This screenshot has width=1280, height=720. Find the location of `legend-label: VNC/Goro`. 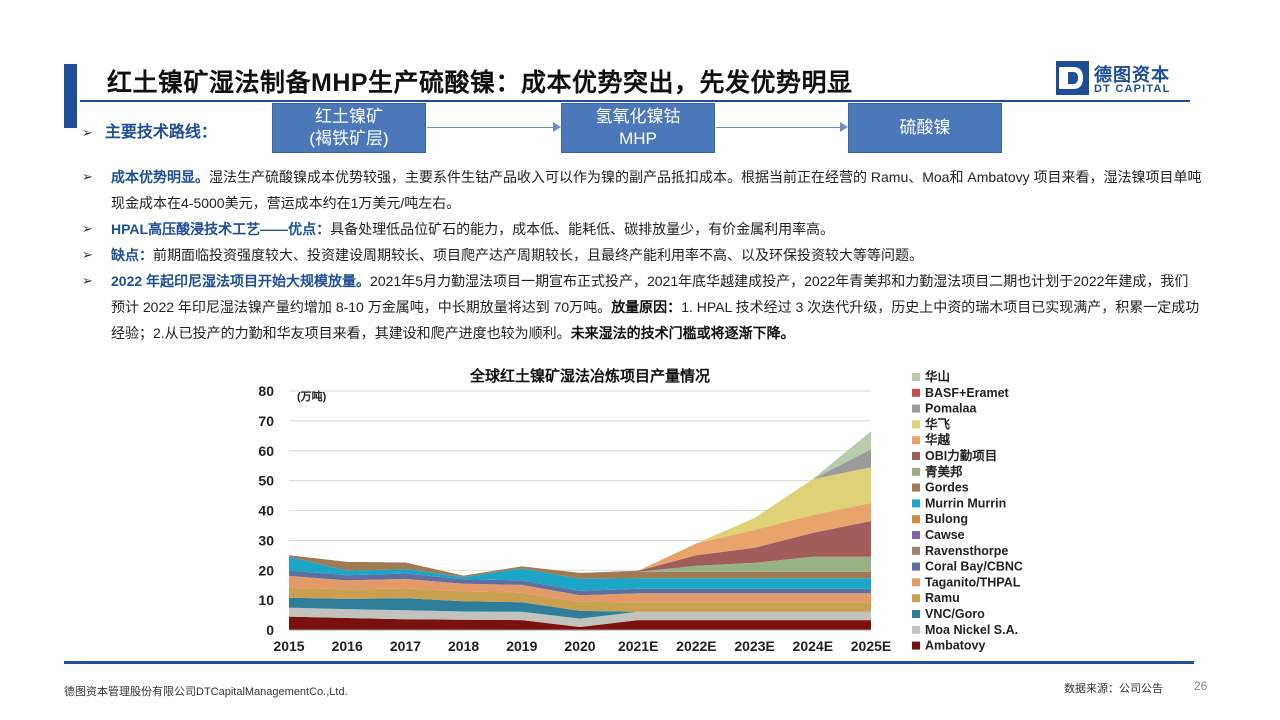

legend-label: VNC/Goro is located at coordinates (955, 614).